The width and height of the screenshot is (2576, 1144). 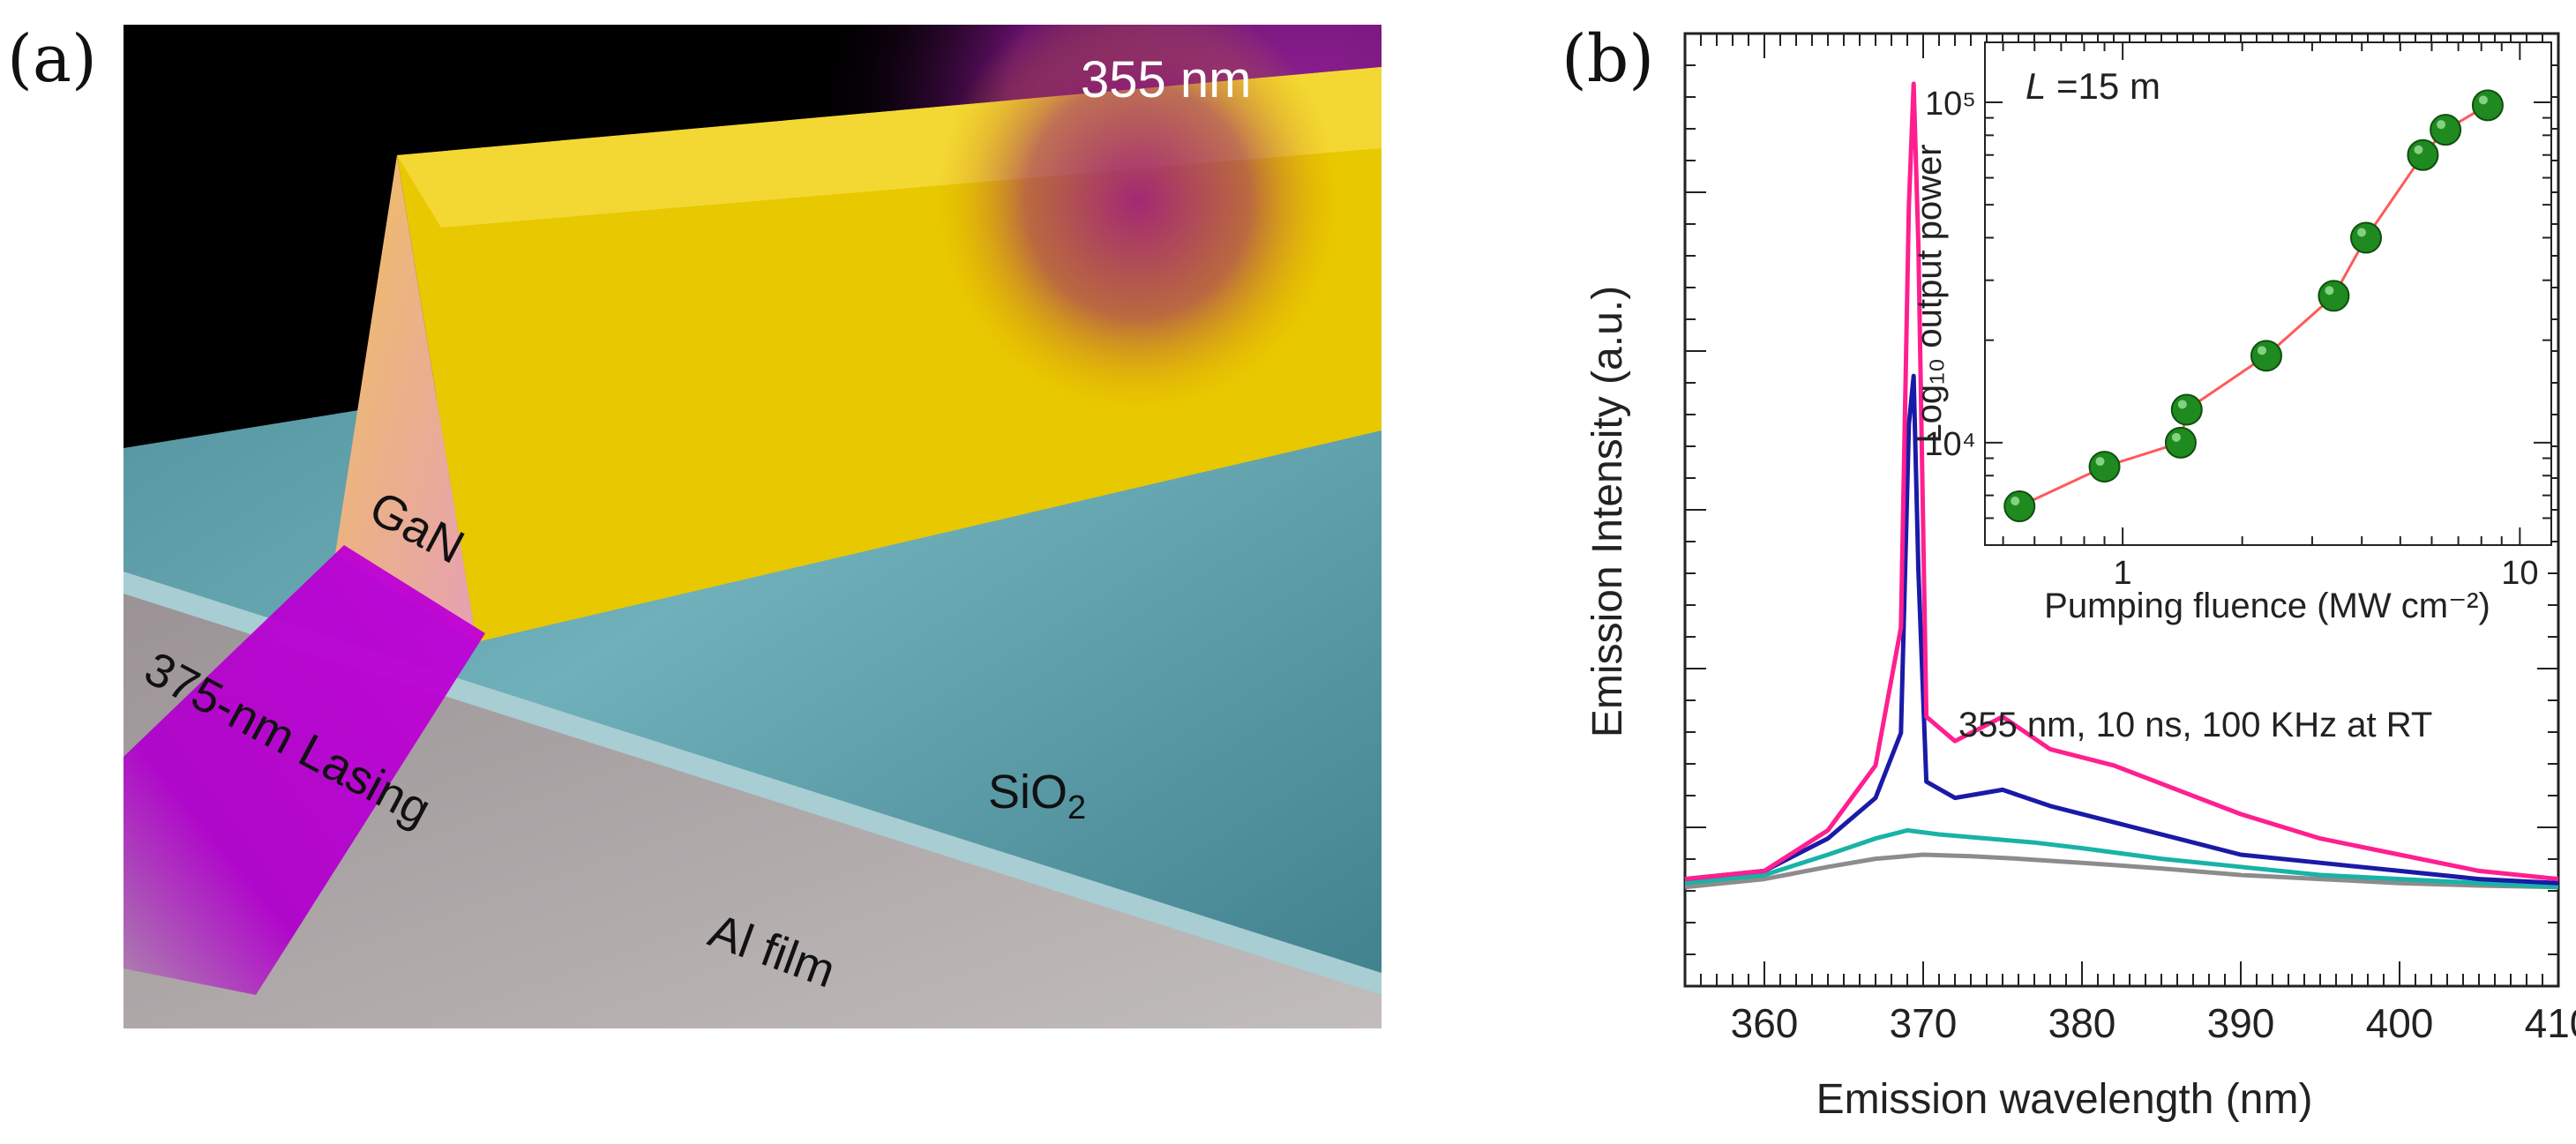 I want to click on inset-x-tick-label: 1, so click(x=2123, y=573).